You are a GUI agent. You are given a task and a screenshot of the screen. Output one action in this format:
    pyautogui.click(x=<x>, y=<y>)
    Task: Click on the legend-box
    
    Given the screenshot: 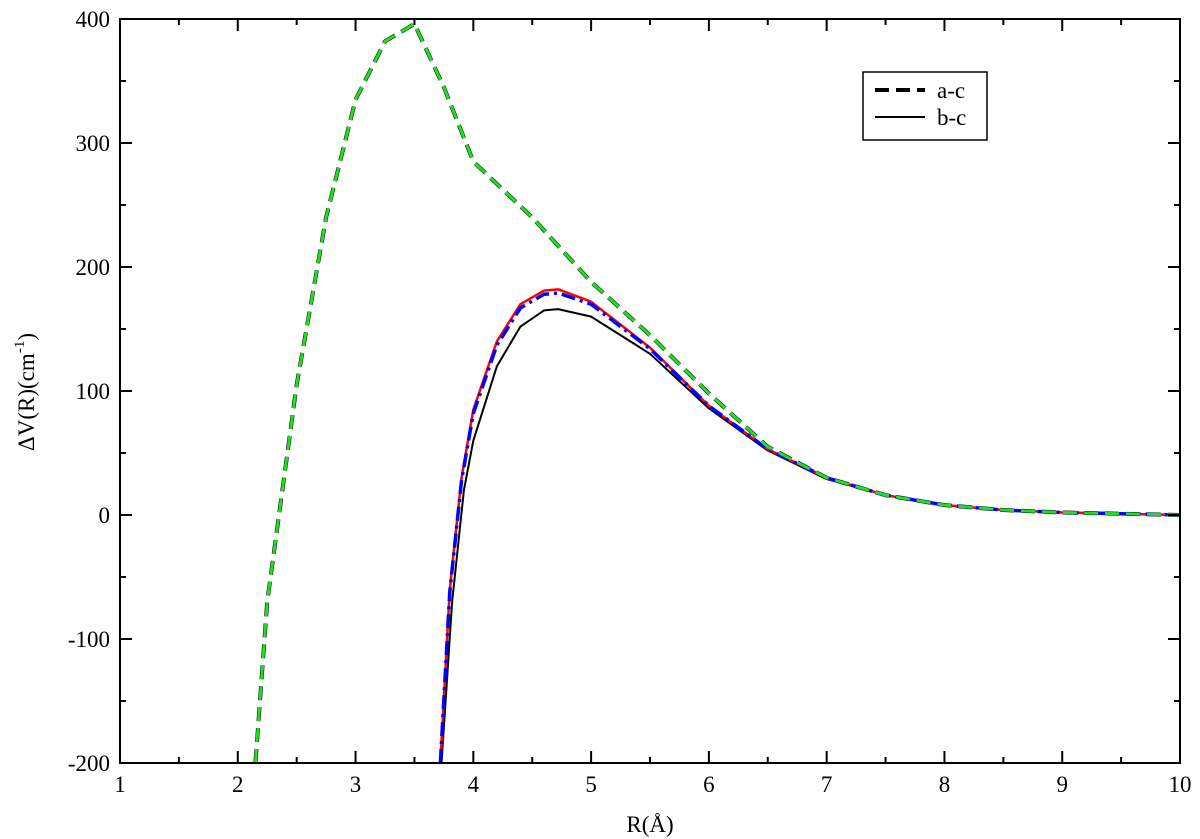 What is the action you would take?
    pyautogui.click(x=925, y=106)
    